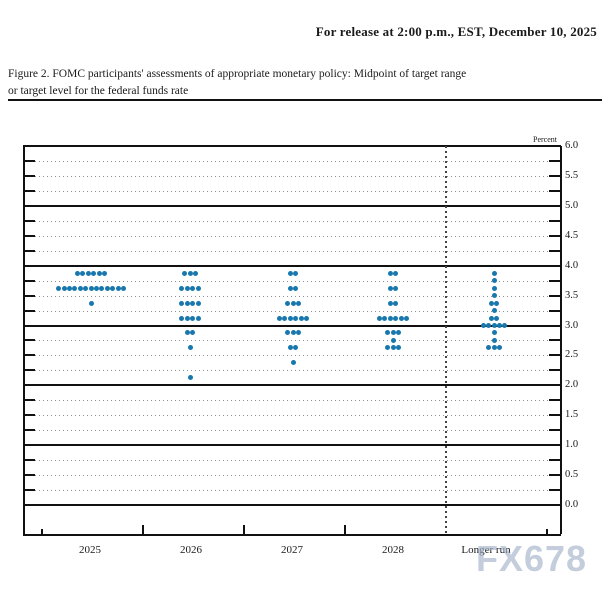 The image size is (610, 591). Describe the element at coordinates (572, 445) in the screenshot. I see `y-axis-label: 1.0` at that location.